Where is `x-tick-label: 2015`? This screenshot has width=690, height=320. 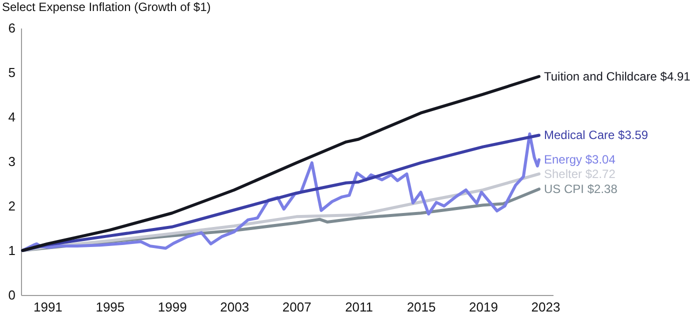
x-tick-label: 2015 is located at coordinates (421, 307).